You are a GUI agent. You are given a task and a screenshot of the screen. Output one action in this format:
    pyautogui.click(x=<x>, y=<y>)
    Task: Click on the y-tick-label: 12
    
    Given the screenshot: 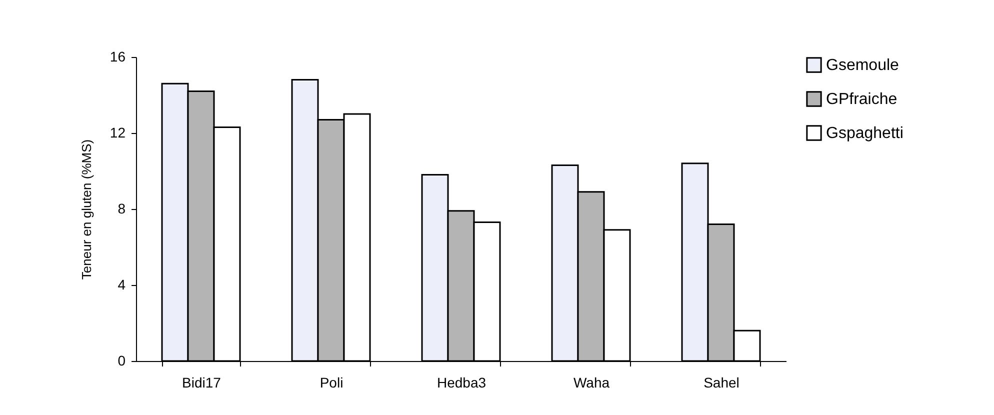 What is the action you would take?
    pyautogui.click(x=118, y=132)
    